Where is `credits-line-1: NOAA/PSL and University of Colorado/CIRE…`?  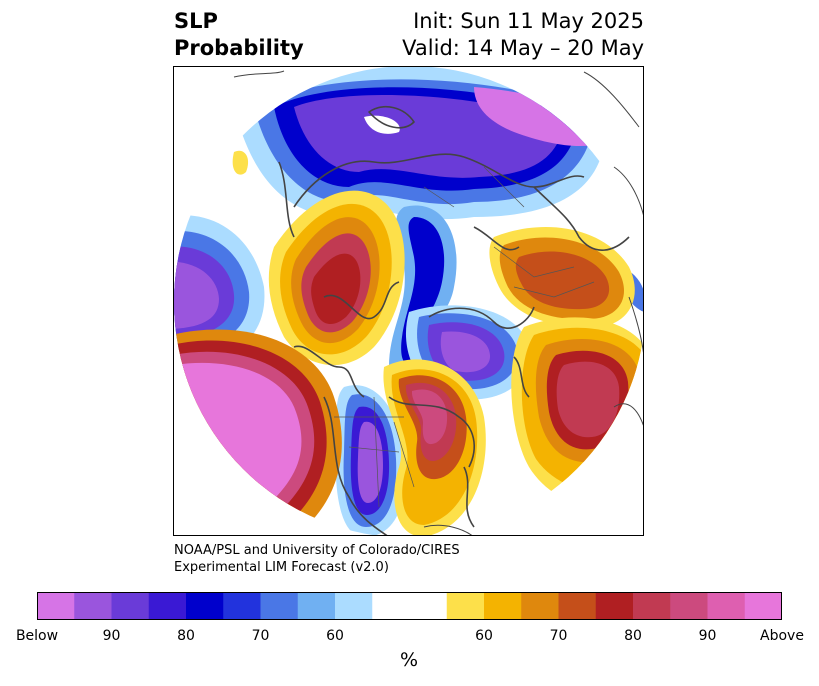 credits-line-1: NOAA/PSL and University of Colorado/CIRE… is located at coordinates (317, 550).